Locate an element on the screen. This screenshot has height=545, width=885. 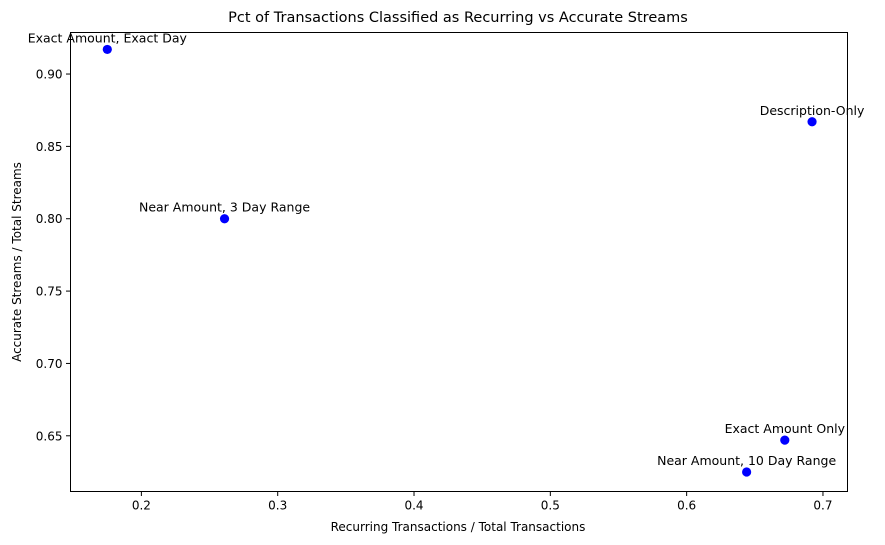
x-tick-label: 0.2 is located at coordinates (141, 506).